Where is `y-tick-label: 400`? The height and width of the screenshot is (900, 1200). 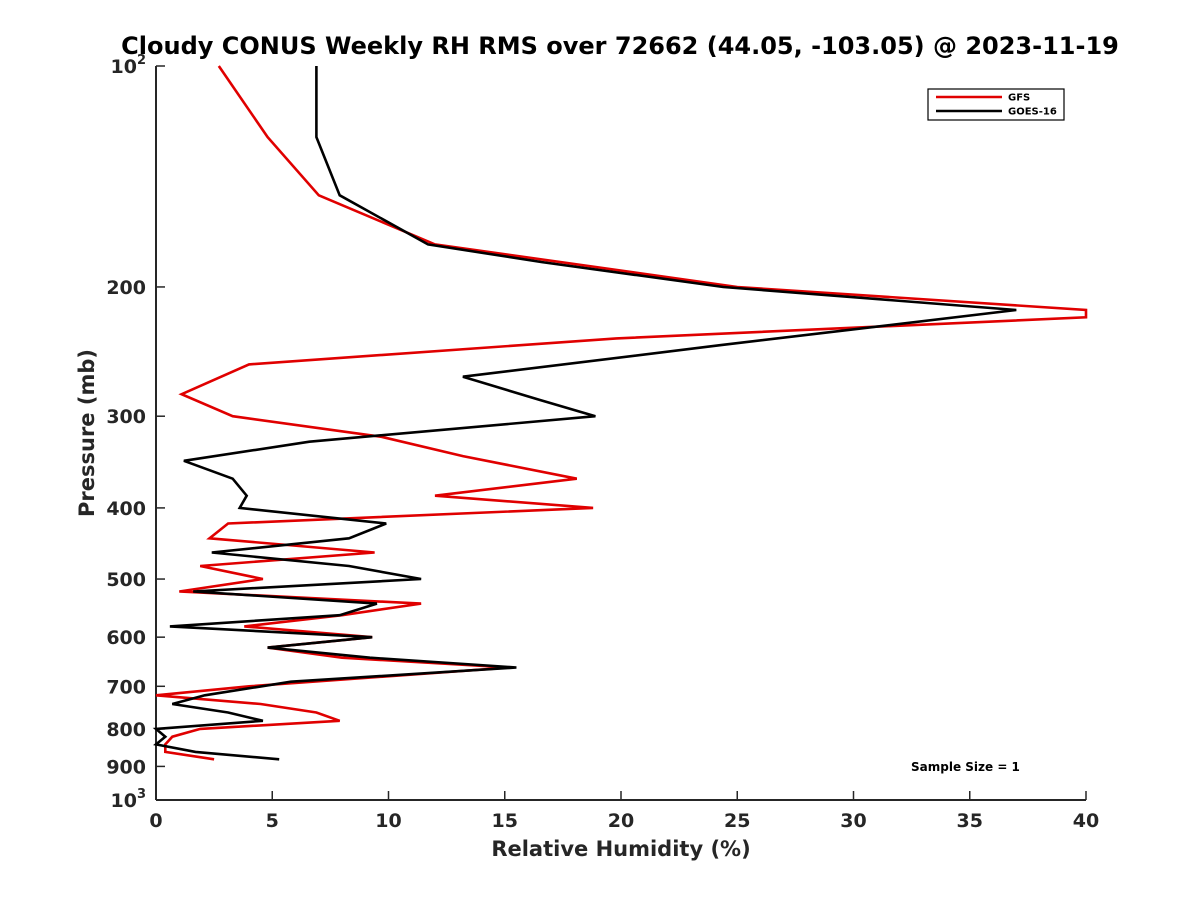
y-tick-label: 400 is located at coordinates (126, 509).